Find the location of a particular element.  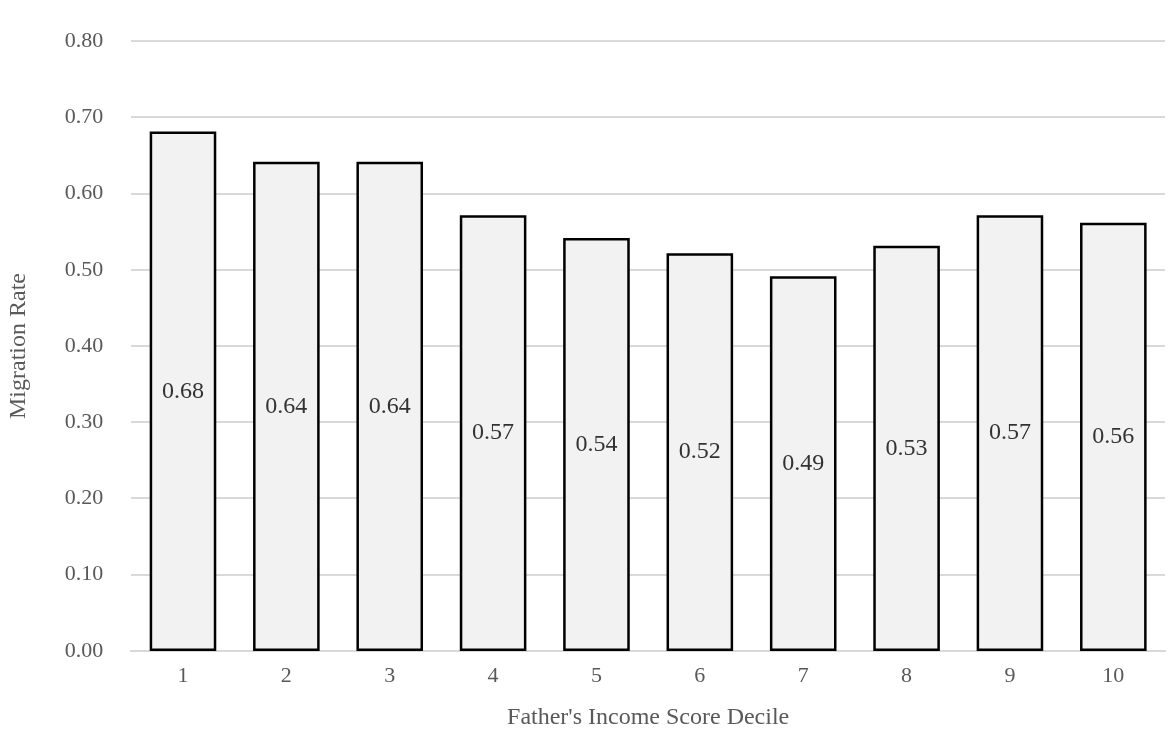

x-axis-title: Father's Income Score Decile is located at coordinates (648, 715).